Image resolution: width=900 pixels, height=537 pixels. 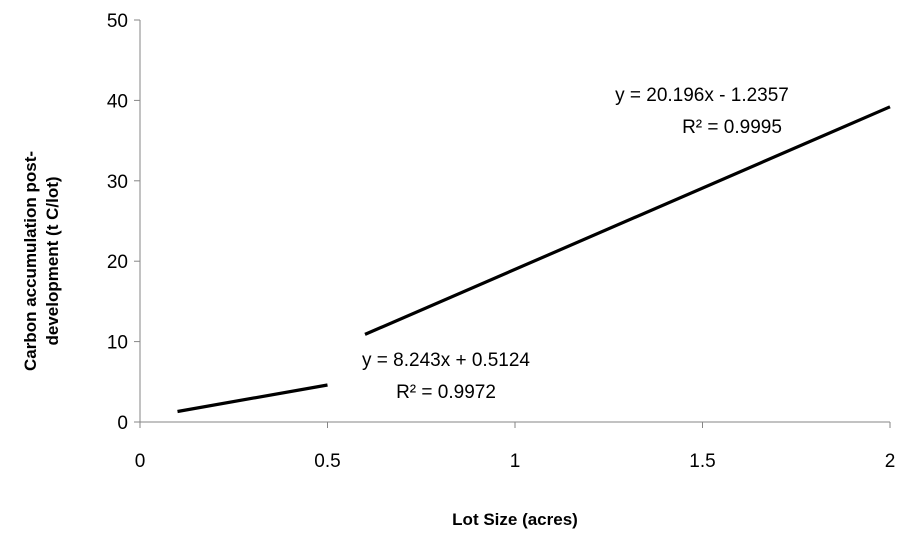 What do you see at coordinates (117, 101) in the screenshot?
I see `y-tick-label: 40` at bounding box center [117, 101].